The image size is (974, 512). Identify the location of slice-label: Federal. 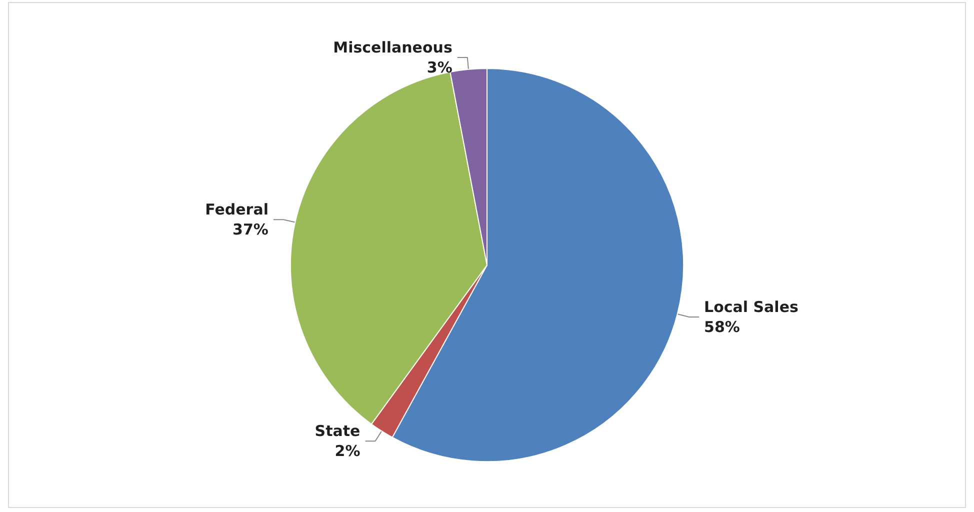
(236, 209).